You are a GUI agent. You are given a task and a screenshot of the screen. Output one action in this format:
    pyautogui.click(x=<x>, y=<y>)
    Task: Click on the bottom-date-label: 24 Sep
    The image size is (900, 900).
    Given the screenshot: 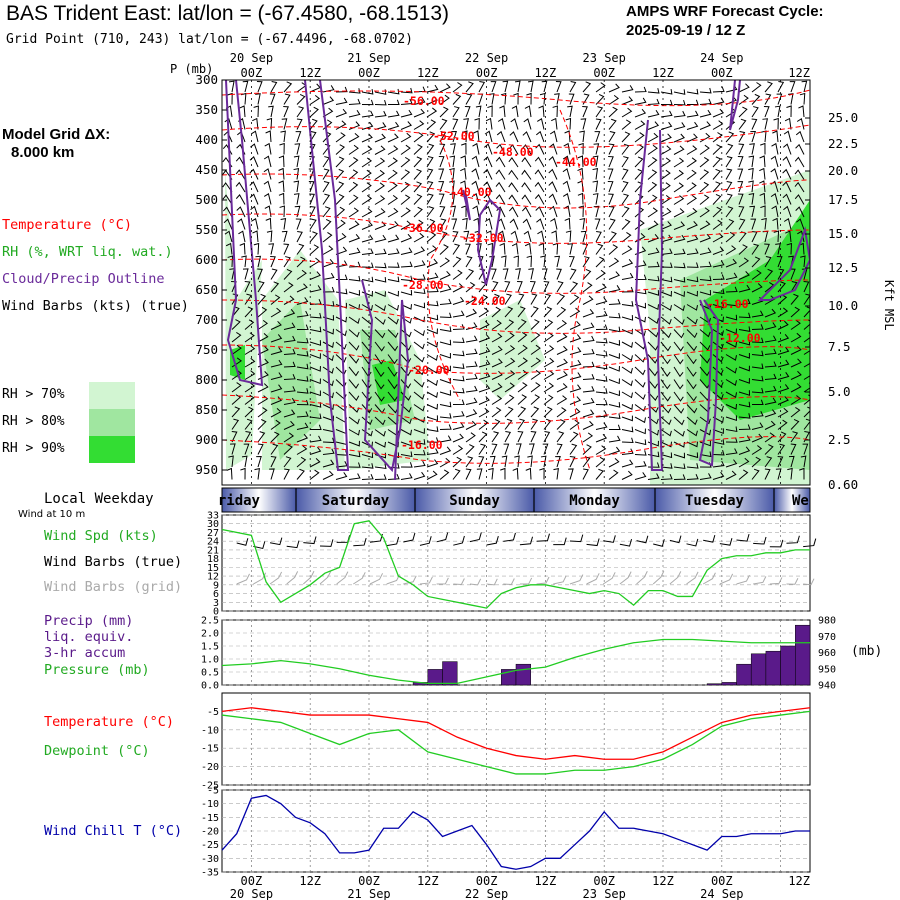 What is the action you would take?
    pyautogui.click(x=721, y=893)
    